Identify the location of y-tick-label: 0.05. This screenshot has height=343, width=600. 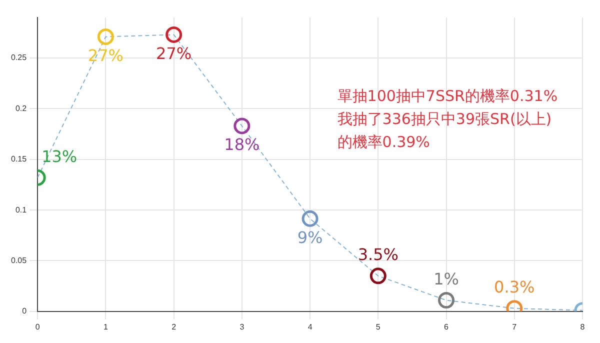
(19, 260).